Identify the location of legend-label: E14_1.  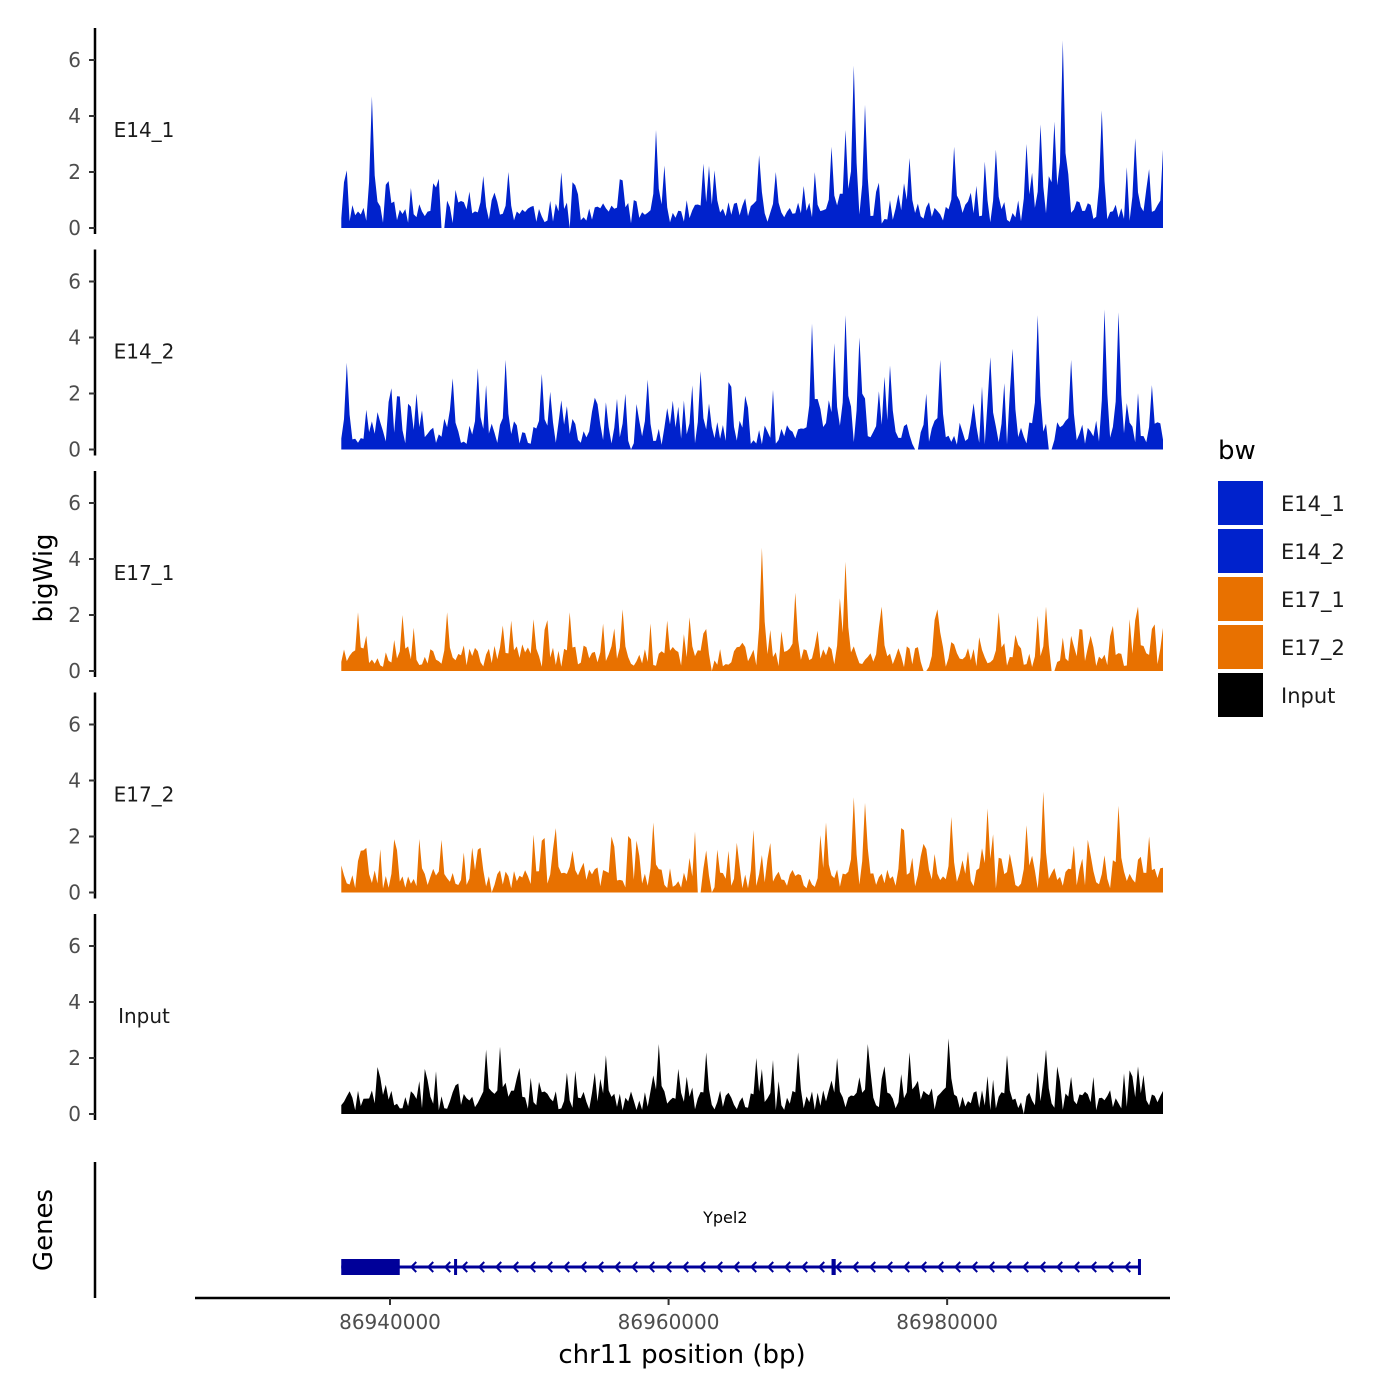
(1313, 504).